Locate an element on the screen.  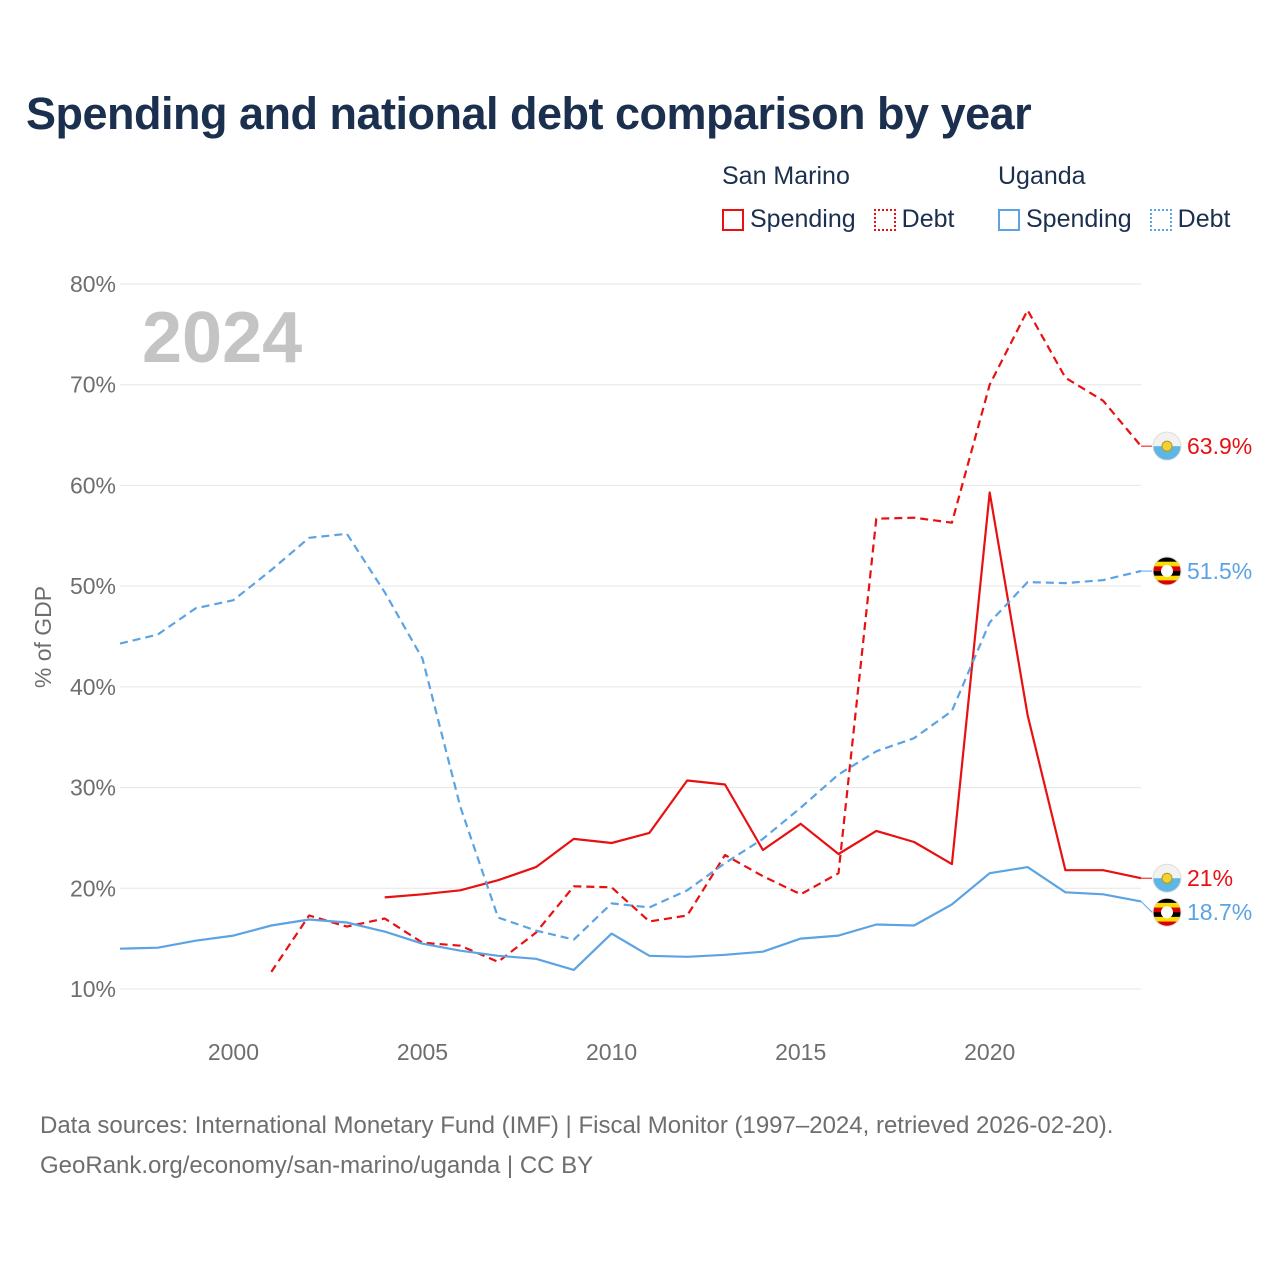
y-tick-label: 70% is located at coordinates (93, 385).